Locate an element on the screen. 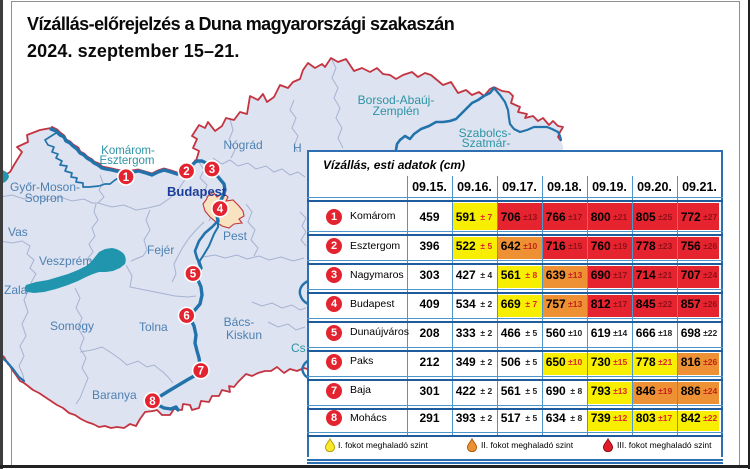  svg-text: Pest is located at coordinates (235, 236).